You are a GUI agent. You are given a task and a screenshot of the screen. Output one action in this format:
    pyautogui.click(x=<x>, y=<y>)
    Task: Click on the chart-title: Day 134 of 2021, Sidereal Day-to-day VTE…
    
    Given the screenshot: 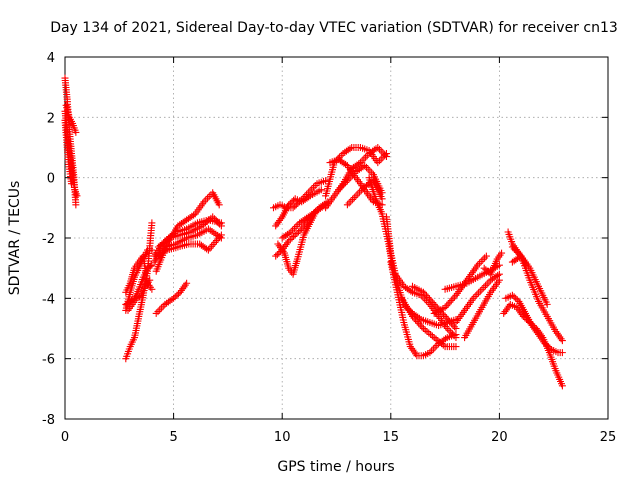 What is the action you would take?
    pyautogui.click(x=334, y=28)
    